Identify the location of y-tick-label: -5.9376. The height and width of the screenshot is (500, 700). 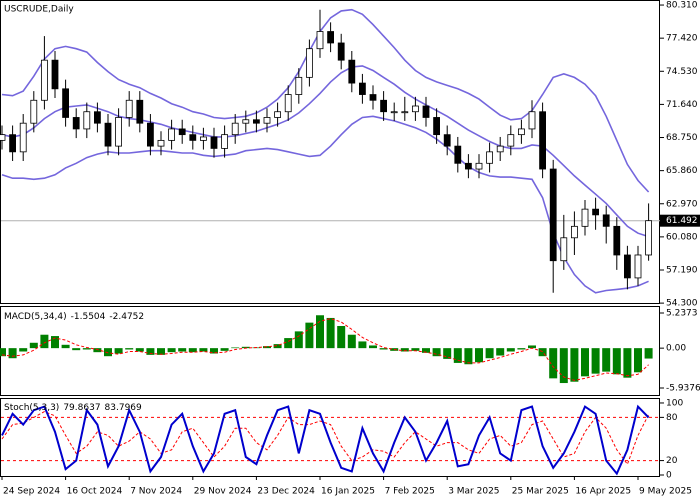
(683, 388).